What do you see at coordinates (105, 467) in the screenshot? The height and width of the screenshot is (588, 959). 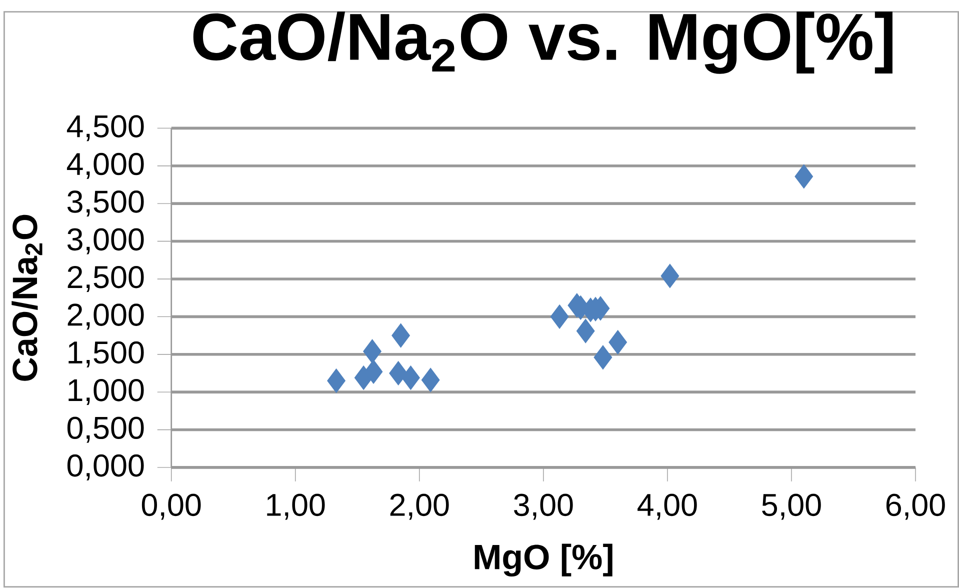 I see `y-tick-label: 0,000` at bounding box center [105, 467].